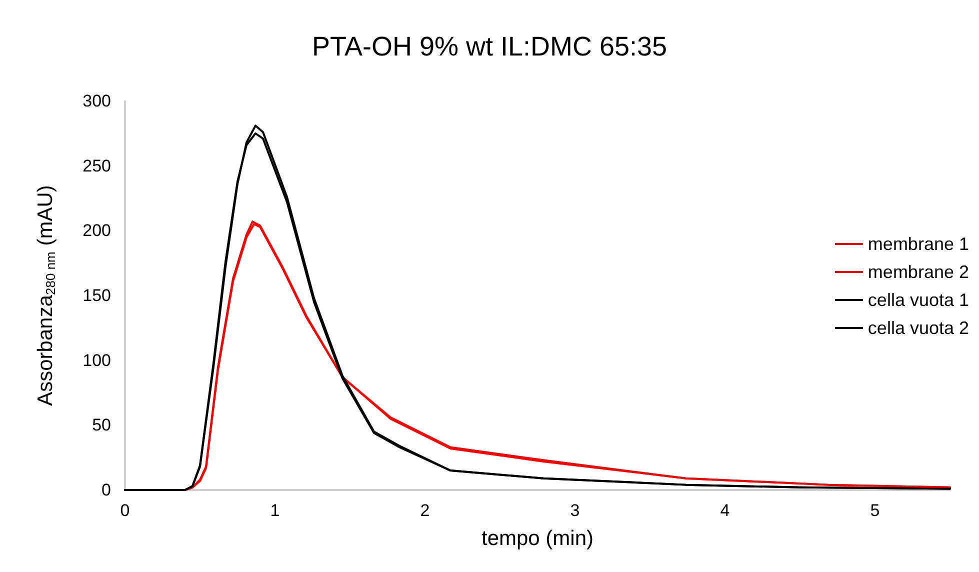 The height and width of the screenshot is (572, 979). What do you see at coordinates (537, 538) in the screenshot?
I see `x-axis-title: tempo (min)` at bounding box center [537, 538].